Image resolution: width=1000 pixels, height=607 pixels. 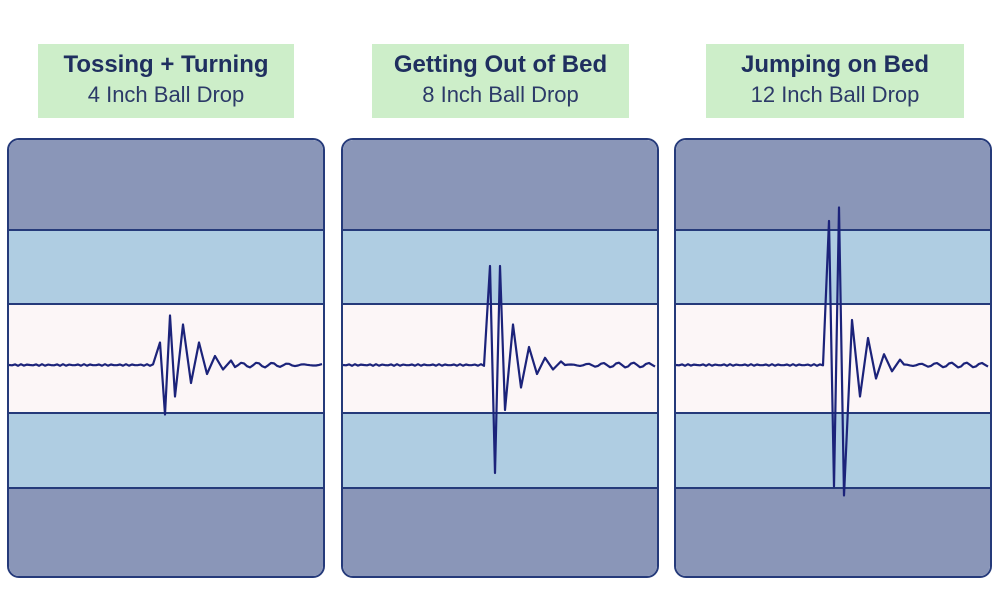 I want to click on chart-title: Getting Out of Bed, so click(x=500, y=64).